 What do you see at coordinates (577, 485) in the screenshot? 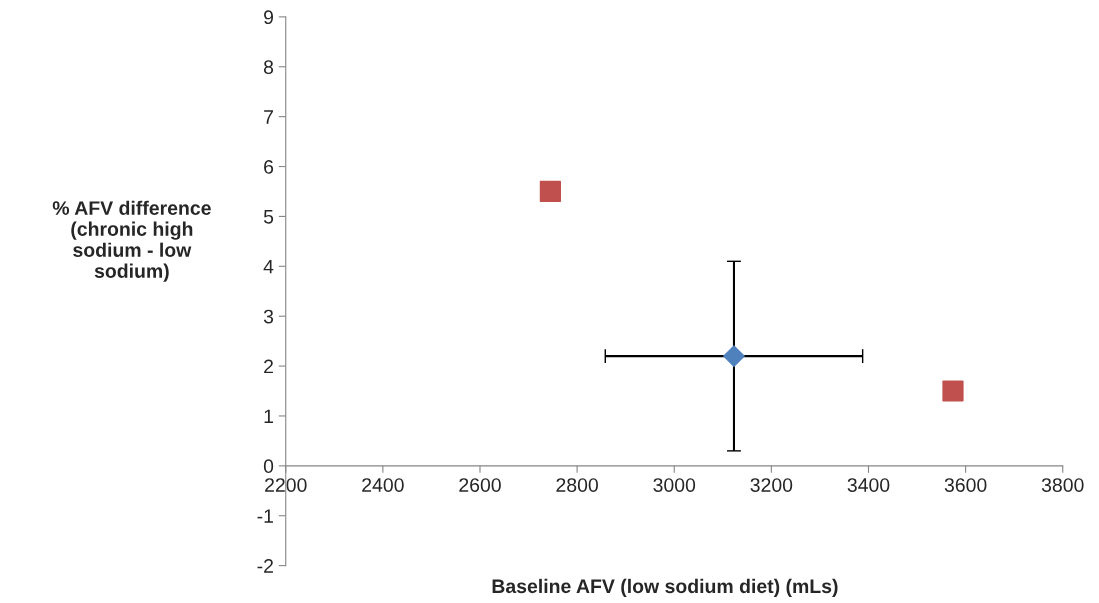
I see `x-tick-label: 2800` at bounding box center [577, 485].